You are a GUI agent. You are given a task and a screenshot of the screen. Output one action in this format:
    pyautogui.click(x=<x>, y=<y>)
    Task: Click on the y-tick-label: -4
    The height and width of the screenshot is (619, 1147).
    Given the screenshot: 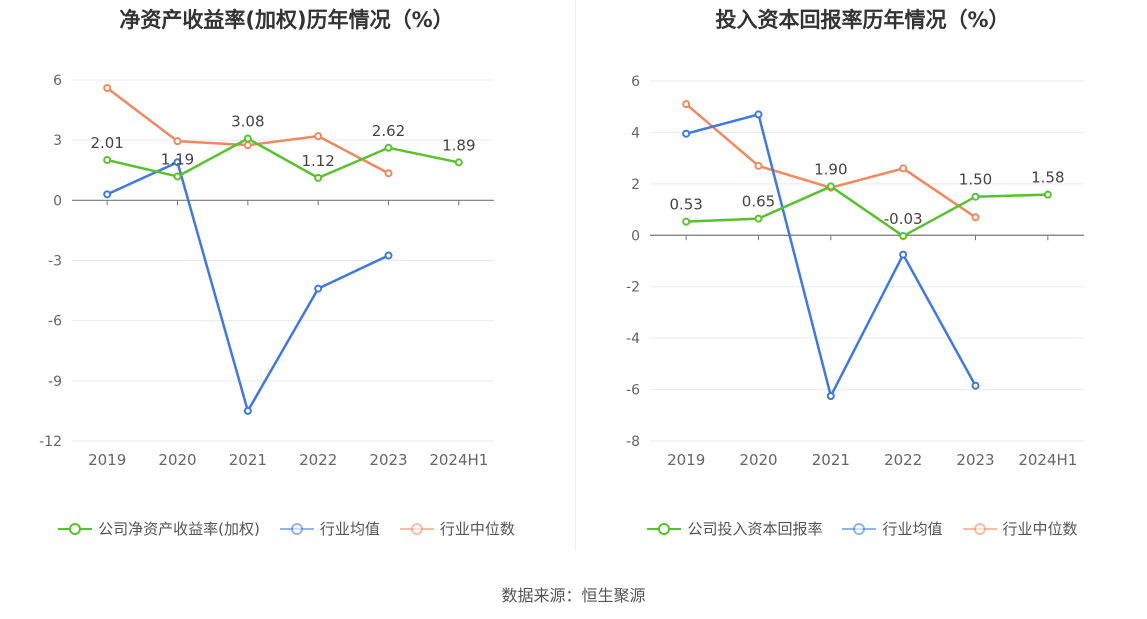 What is the action you would take?
    pyautogui.click(x=633, y=339)
    